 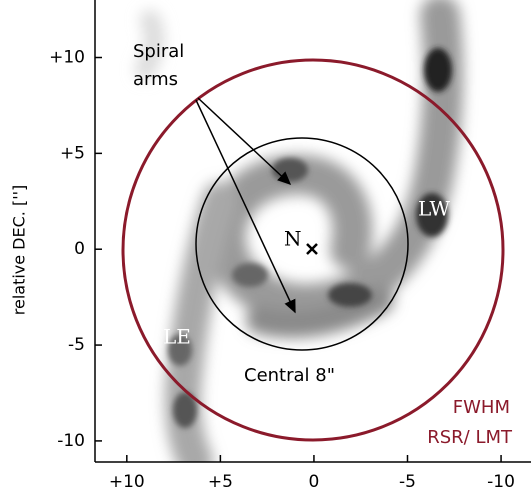 I want to click on annotation: FWHM, so click(x=481, y=407).